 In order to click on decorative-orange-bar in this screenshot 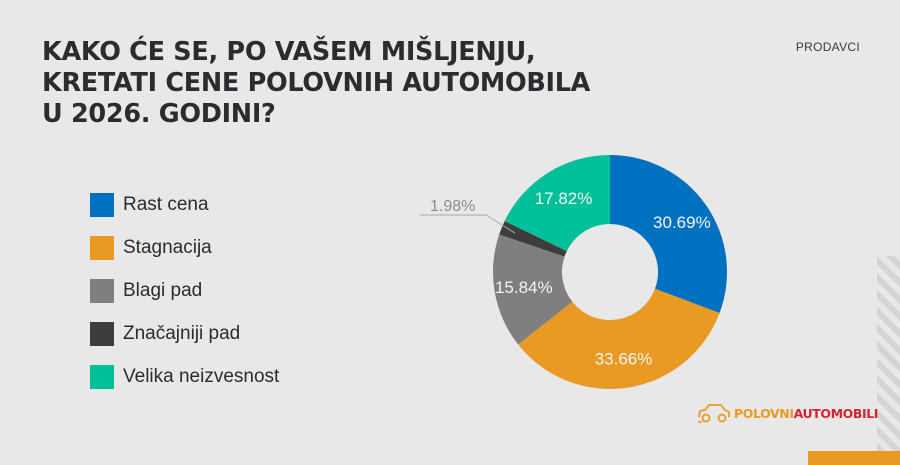, I will do `click(854, 458)`.